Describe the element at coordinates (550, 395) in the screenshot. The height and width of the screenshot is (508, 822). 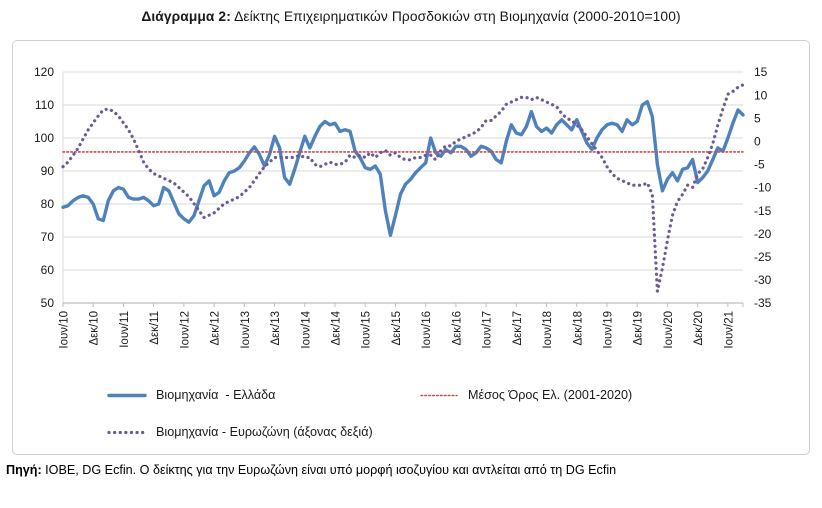
I see `legend-label-average: Μέσος Όρος Ελ. (2001-2020)` at that location.